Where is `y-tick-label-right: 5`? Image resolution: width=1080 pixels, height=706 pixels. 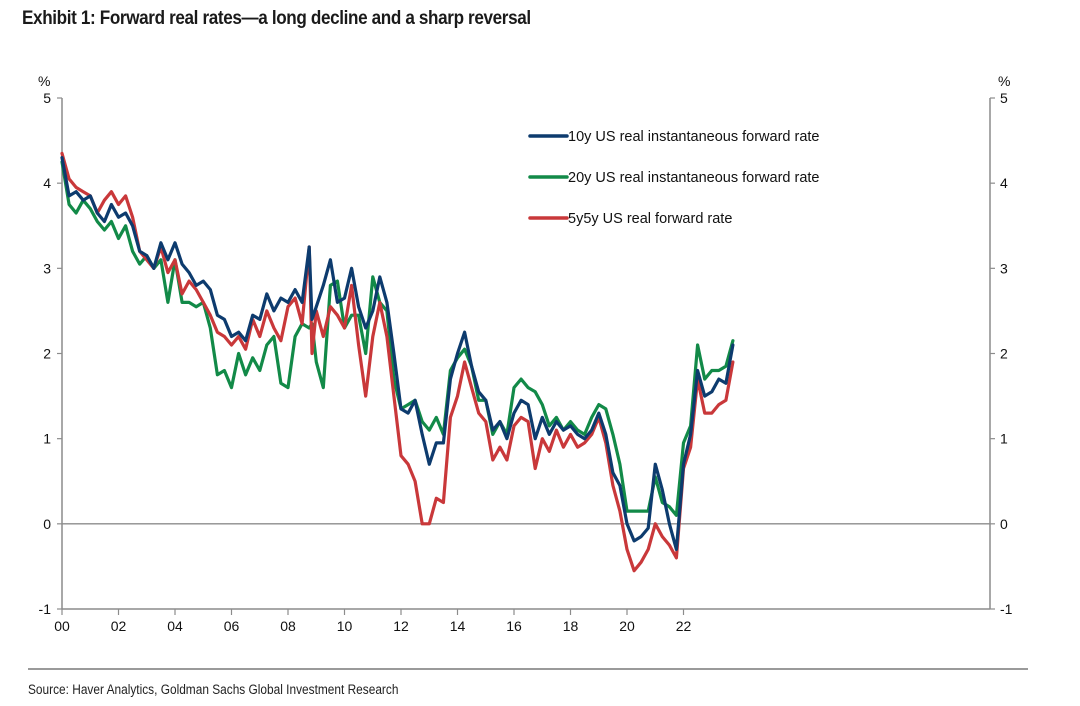
y-tick-label-right: 5 is located at coordinates (1004, 98).